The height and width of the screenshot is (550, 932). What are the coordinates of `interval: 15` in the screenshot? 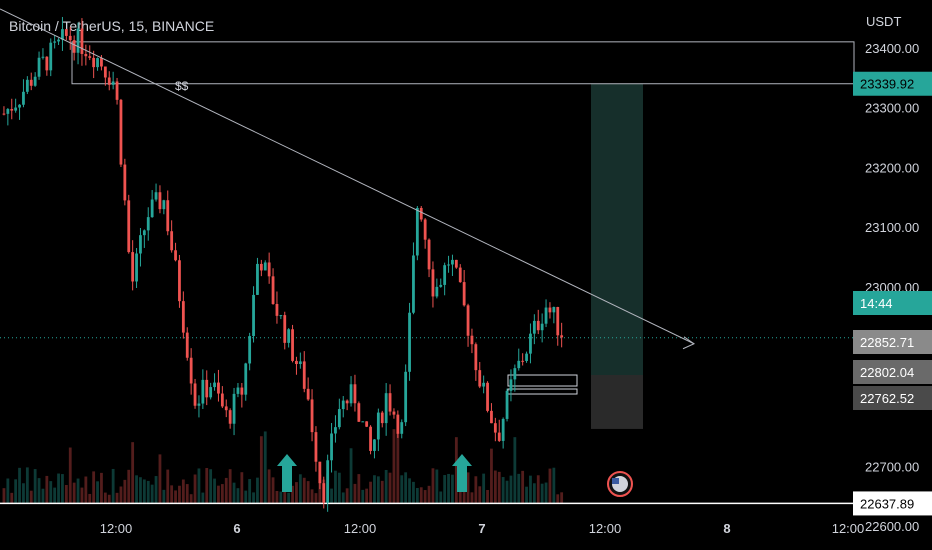 It's located at (136, 26).